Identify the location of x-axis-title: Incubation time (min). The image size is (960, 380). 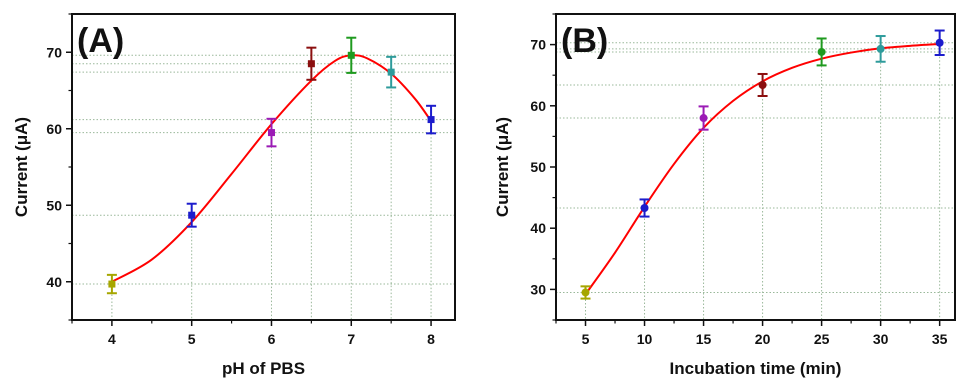
(756, 368).